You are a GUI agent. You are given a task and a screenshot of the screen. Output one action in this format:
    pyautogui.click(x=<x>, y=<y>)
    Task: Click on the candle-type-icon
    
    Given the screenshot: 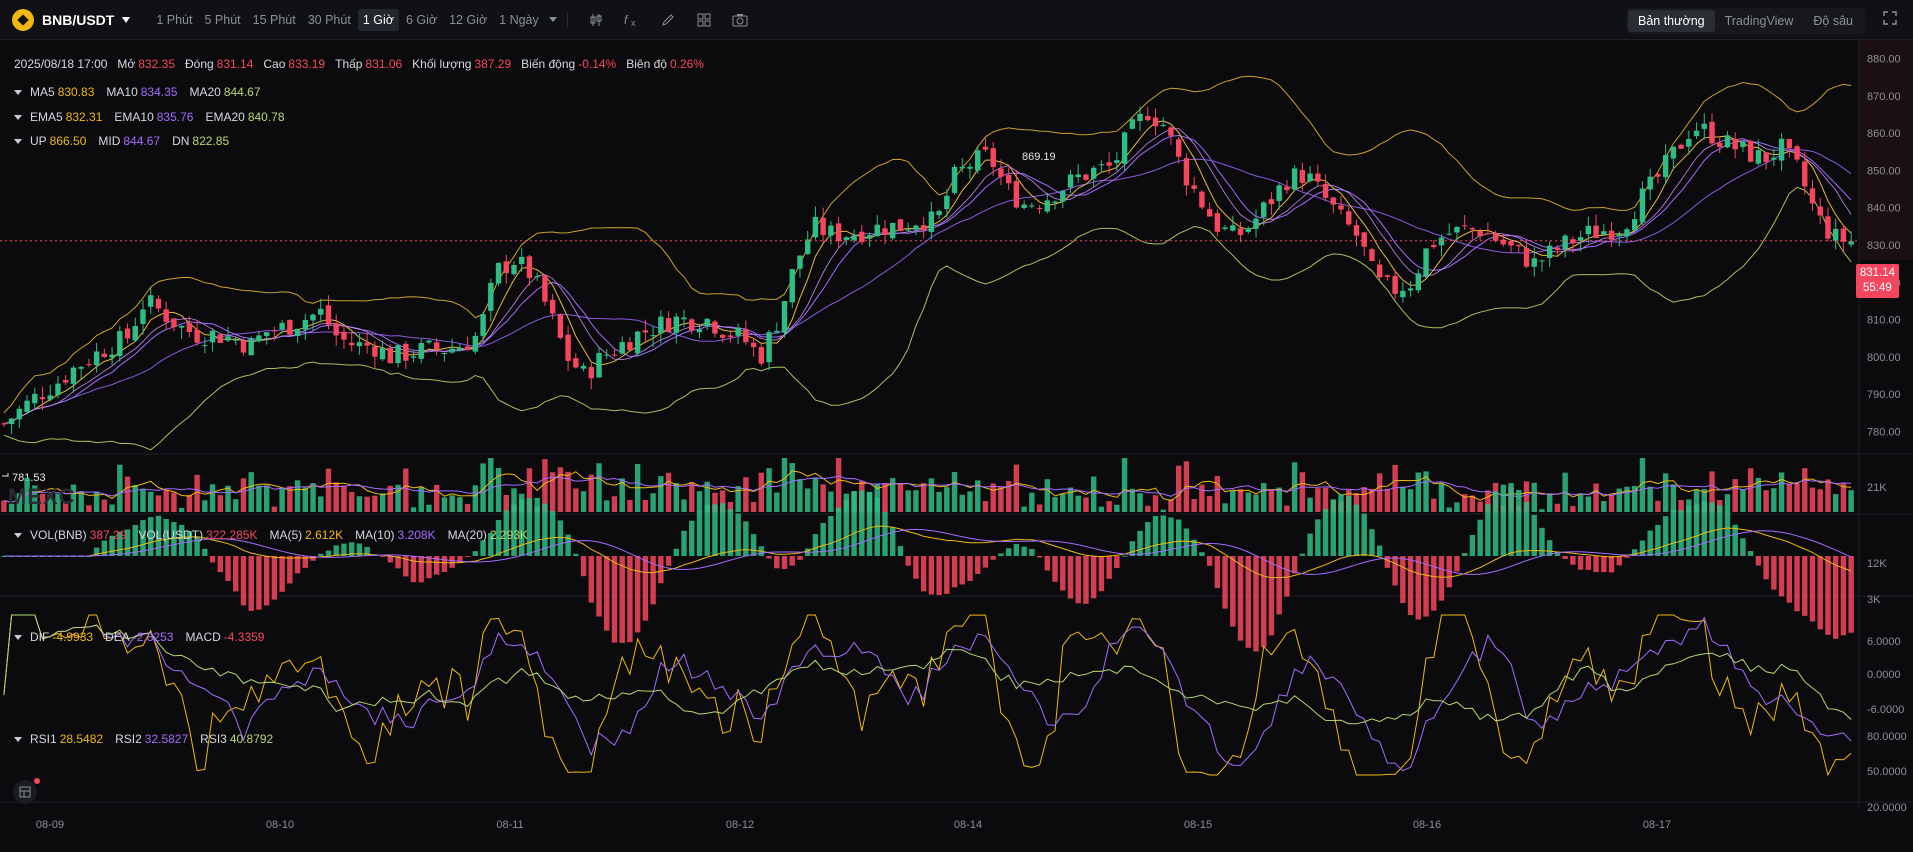 What is the action you would take?
    pyautogui.click(x=596, y=20)
    